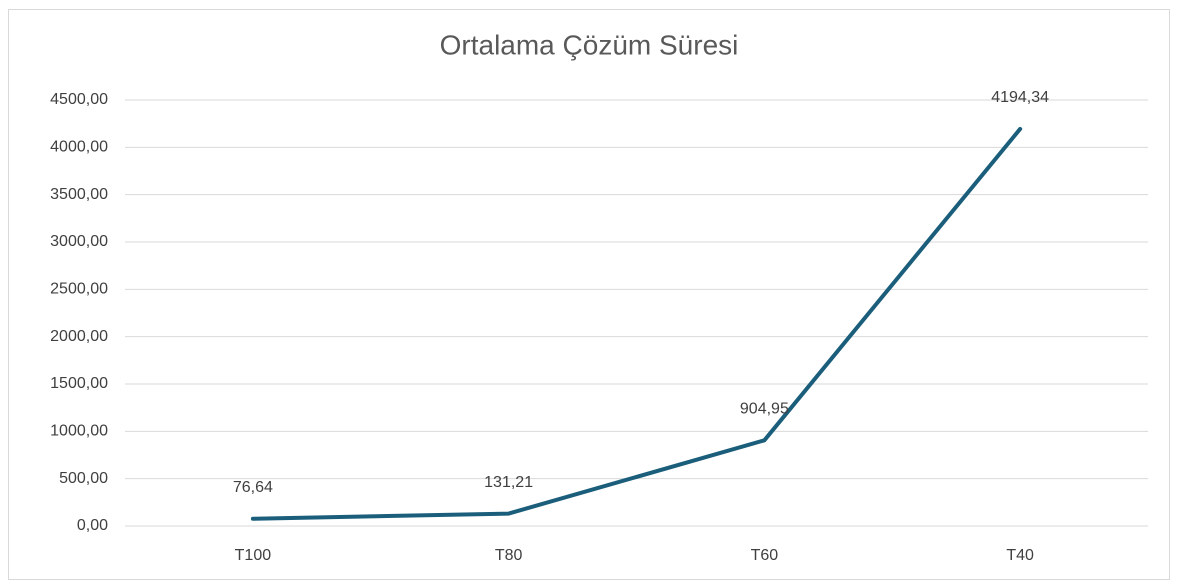 Image resolution: width=1178 pixels, height=588 pixels. I want to click on y-tick-label: 2000,00, so click(79, 336).